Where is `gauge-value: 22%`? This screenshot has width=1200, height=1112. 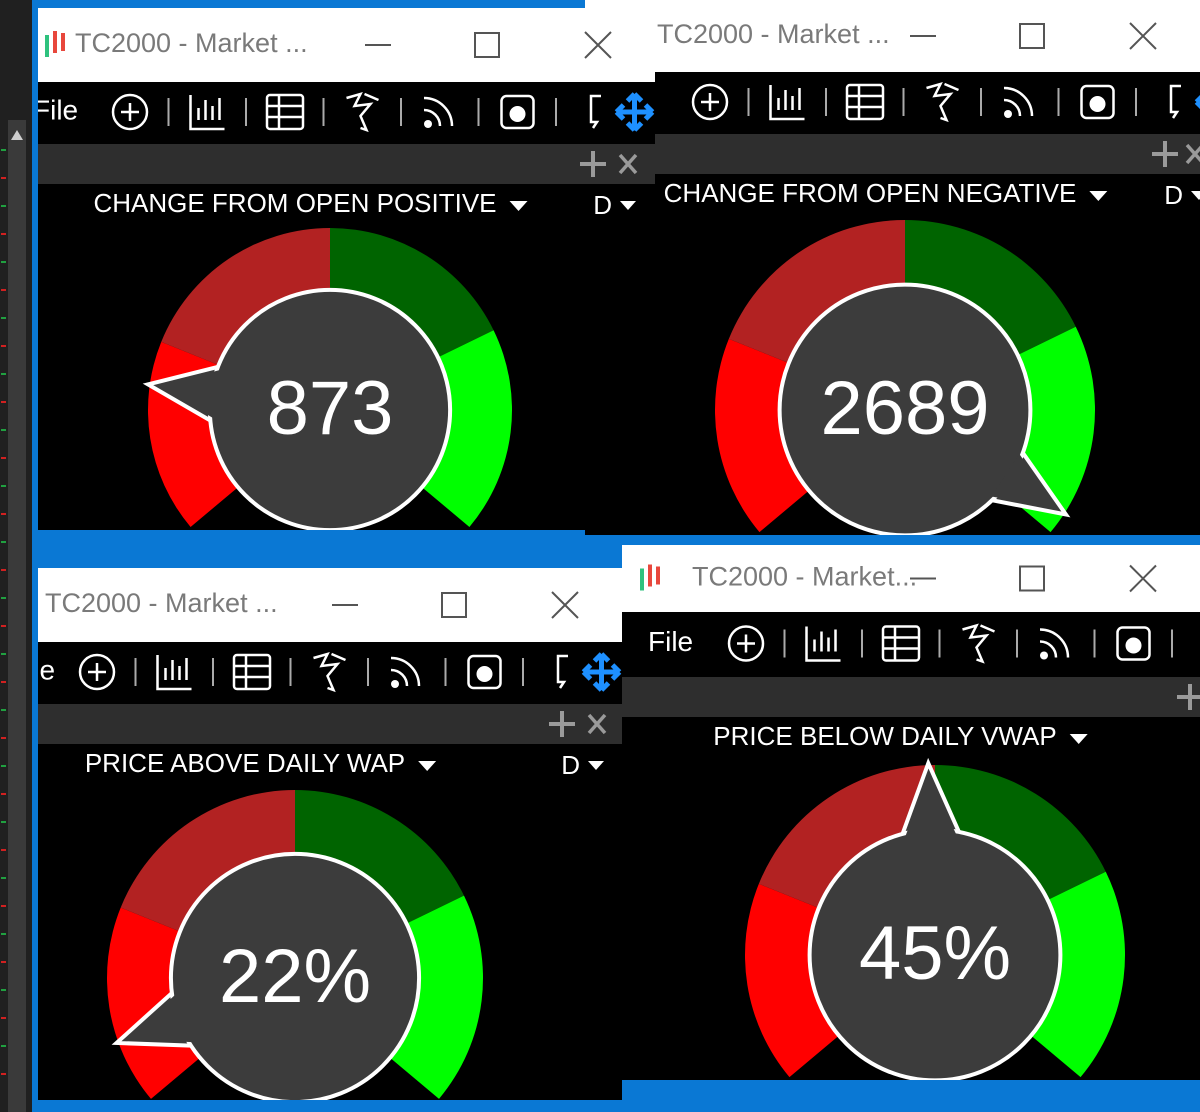 gauge-value: 22% is located at coordinates (295, 976).